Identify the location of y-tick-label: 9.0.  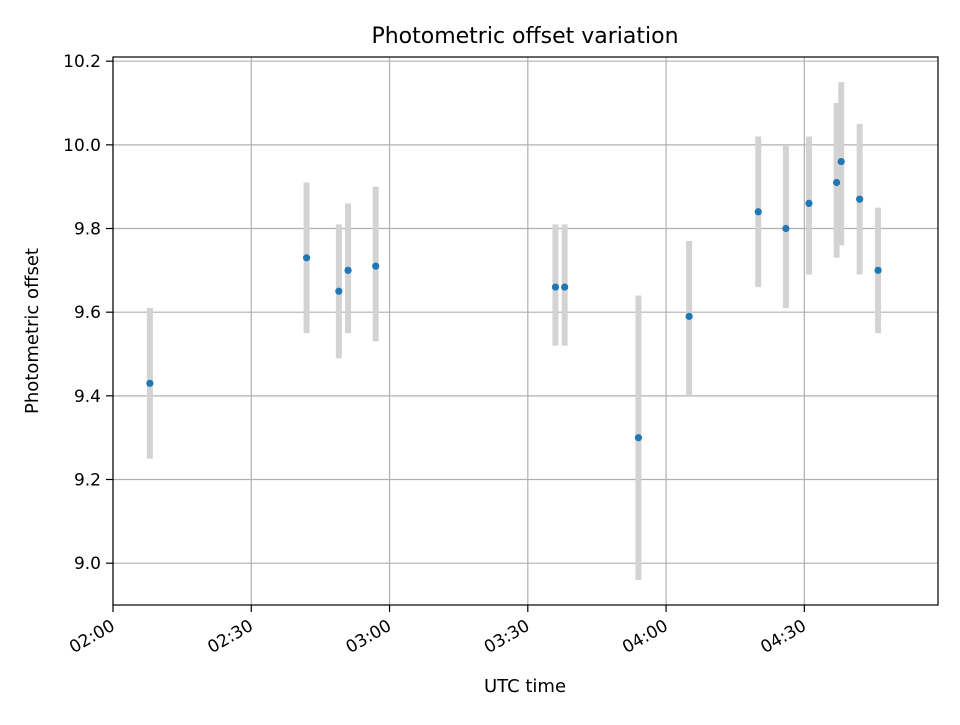
(87, 564).